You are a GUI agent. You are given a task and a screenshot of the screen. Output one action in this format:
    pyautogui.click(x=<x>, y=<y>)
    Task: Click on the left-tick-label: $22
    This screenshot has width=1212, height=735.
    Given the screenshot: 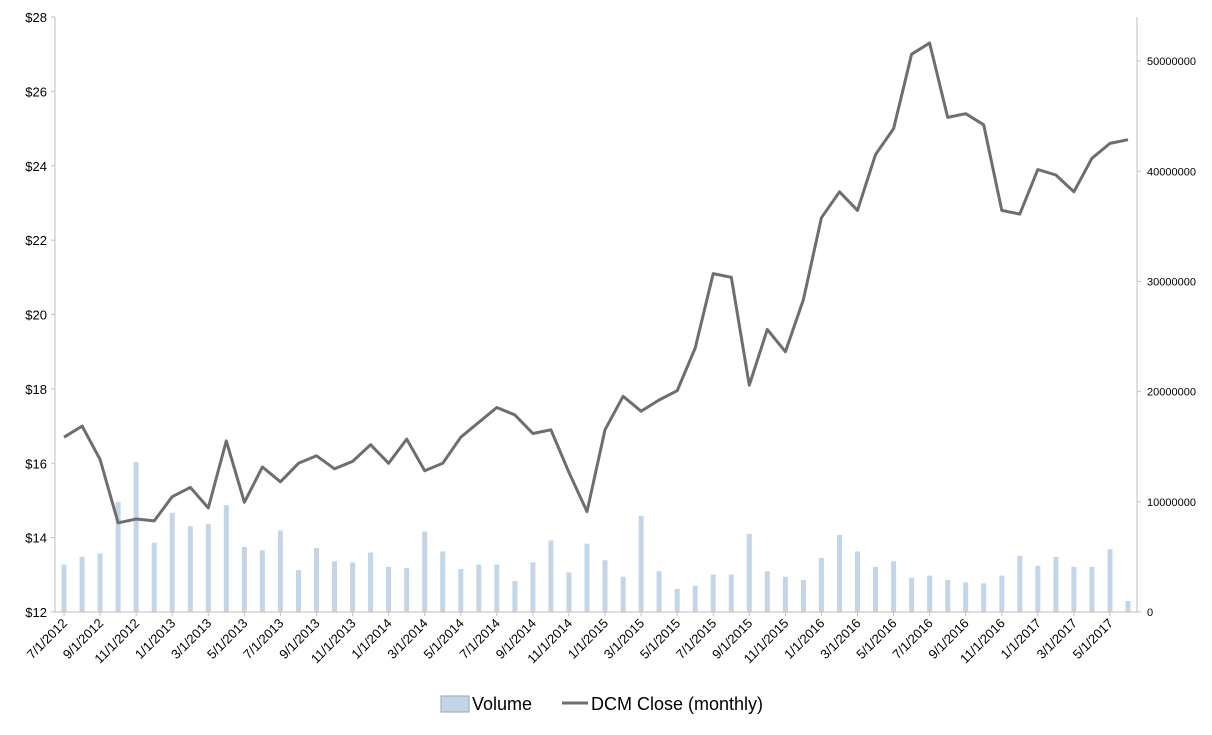 What is the action you would take?
    pyautogui.click(x=36, y=240)
    